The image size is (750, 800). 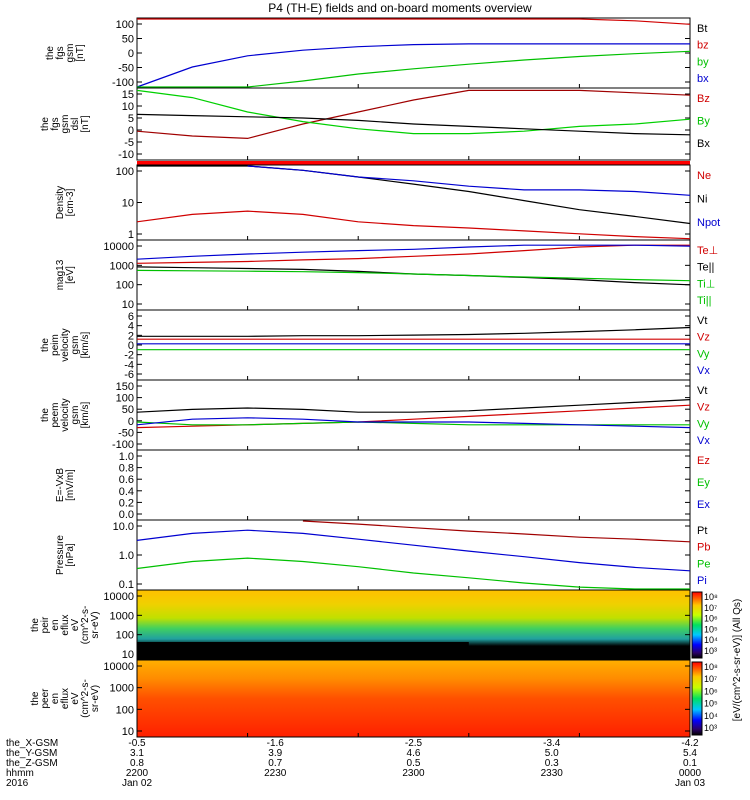 What do you see at coordinates (703, 79) in the screenshot?
I see `legend-bx: bx` at bounding box center [703, 79].